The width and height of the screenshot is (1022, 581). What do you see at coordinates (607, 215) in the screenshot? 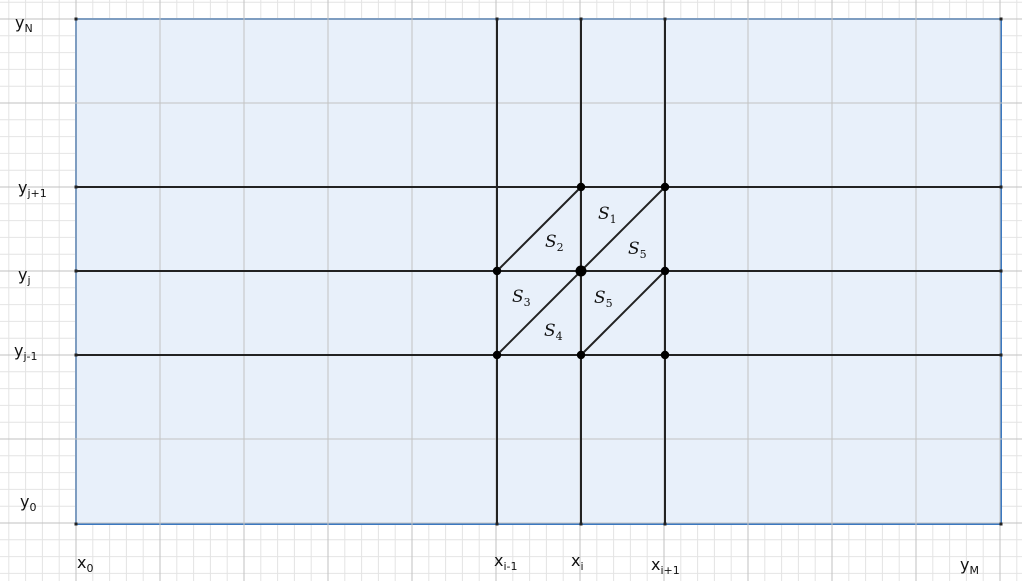
I see `region-label-s1: S1` at bounding box center [607, 215].